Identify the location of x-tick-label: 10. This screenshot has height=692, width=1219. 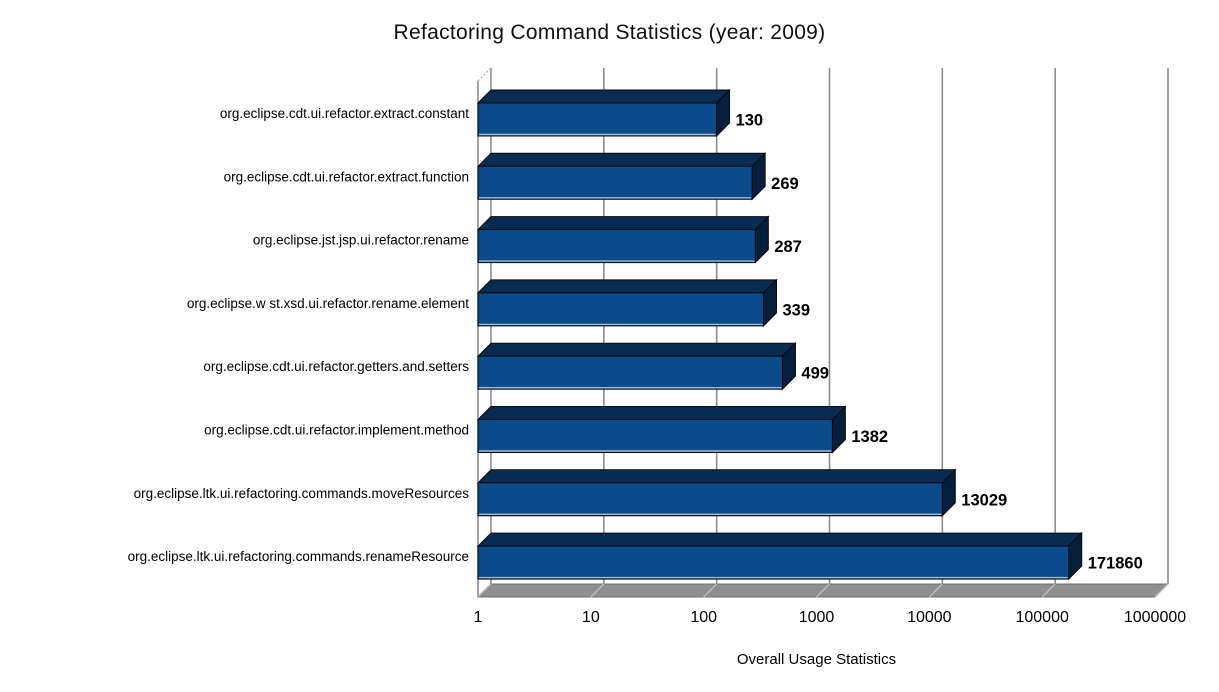
(591, 617).